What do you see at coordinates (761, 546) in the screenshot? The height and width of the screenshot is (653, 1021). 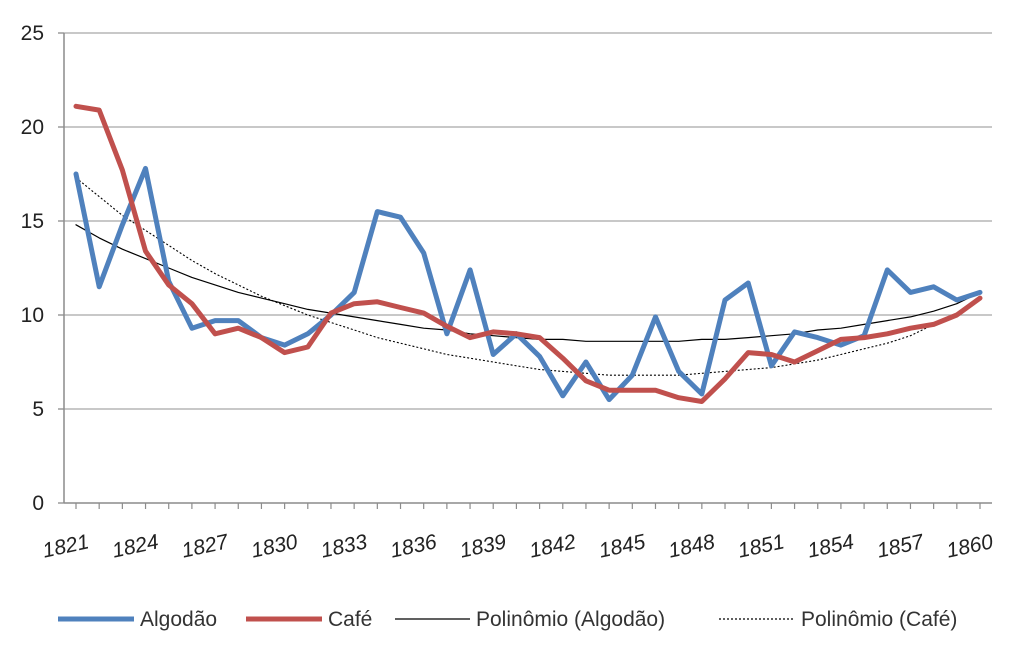 I see `x-tick-label: 1851` at bounding box center [761, 546].